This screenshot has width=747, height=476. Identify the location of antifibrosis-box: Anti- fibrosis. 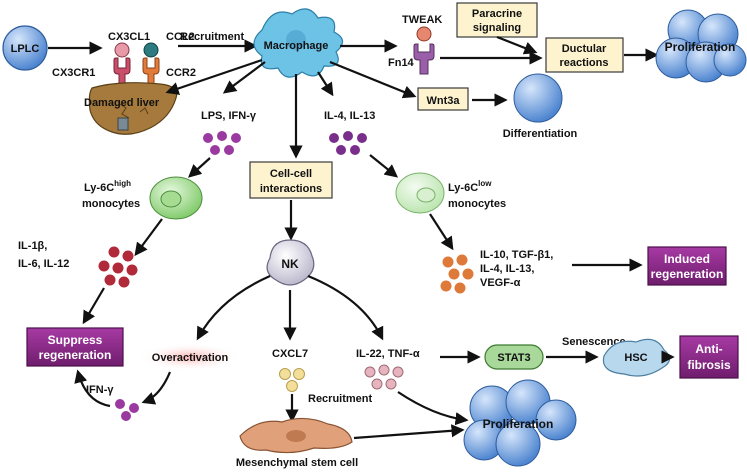
(709, 357).